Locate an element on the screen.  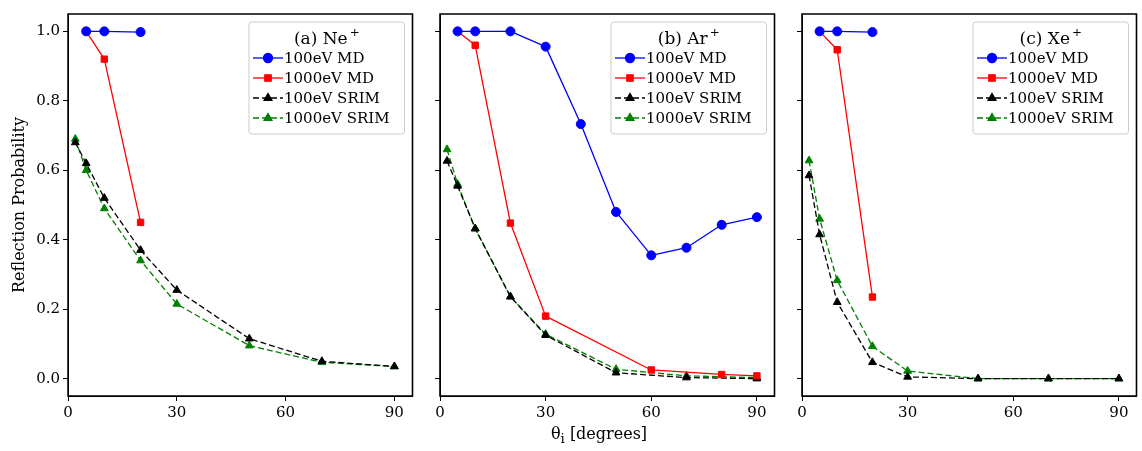
y-tick-label: 1.0 is located at coordinates (48, 30).